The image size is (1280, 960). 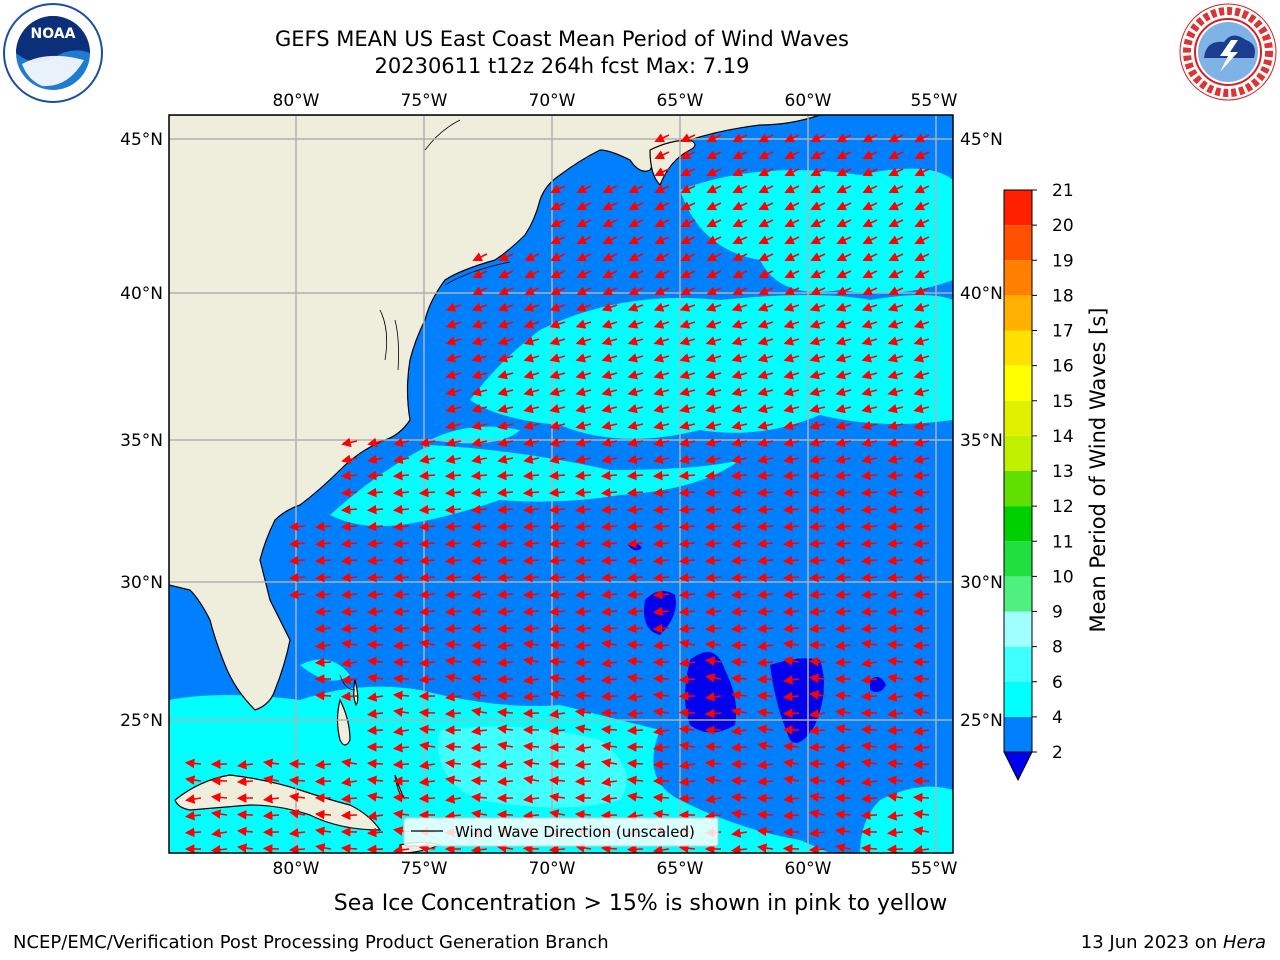 What do you see at coordinates (615, 101) in the screenshot?
I see `lon-labels-top: 80°W 75°W 70°W 65°W 60°W 55°W` at bounding box center [615, 101].